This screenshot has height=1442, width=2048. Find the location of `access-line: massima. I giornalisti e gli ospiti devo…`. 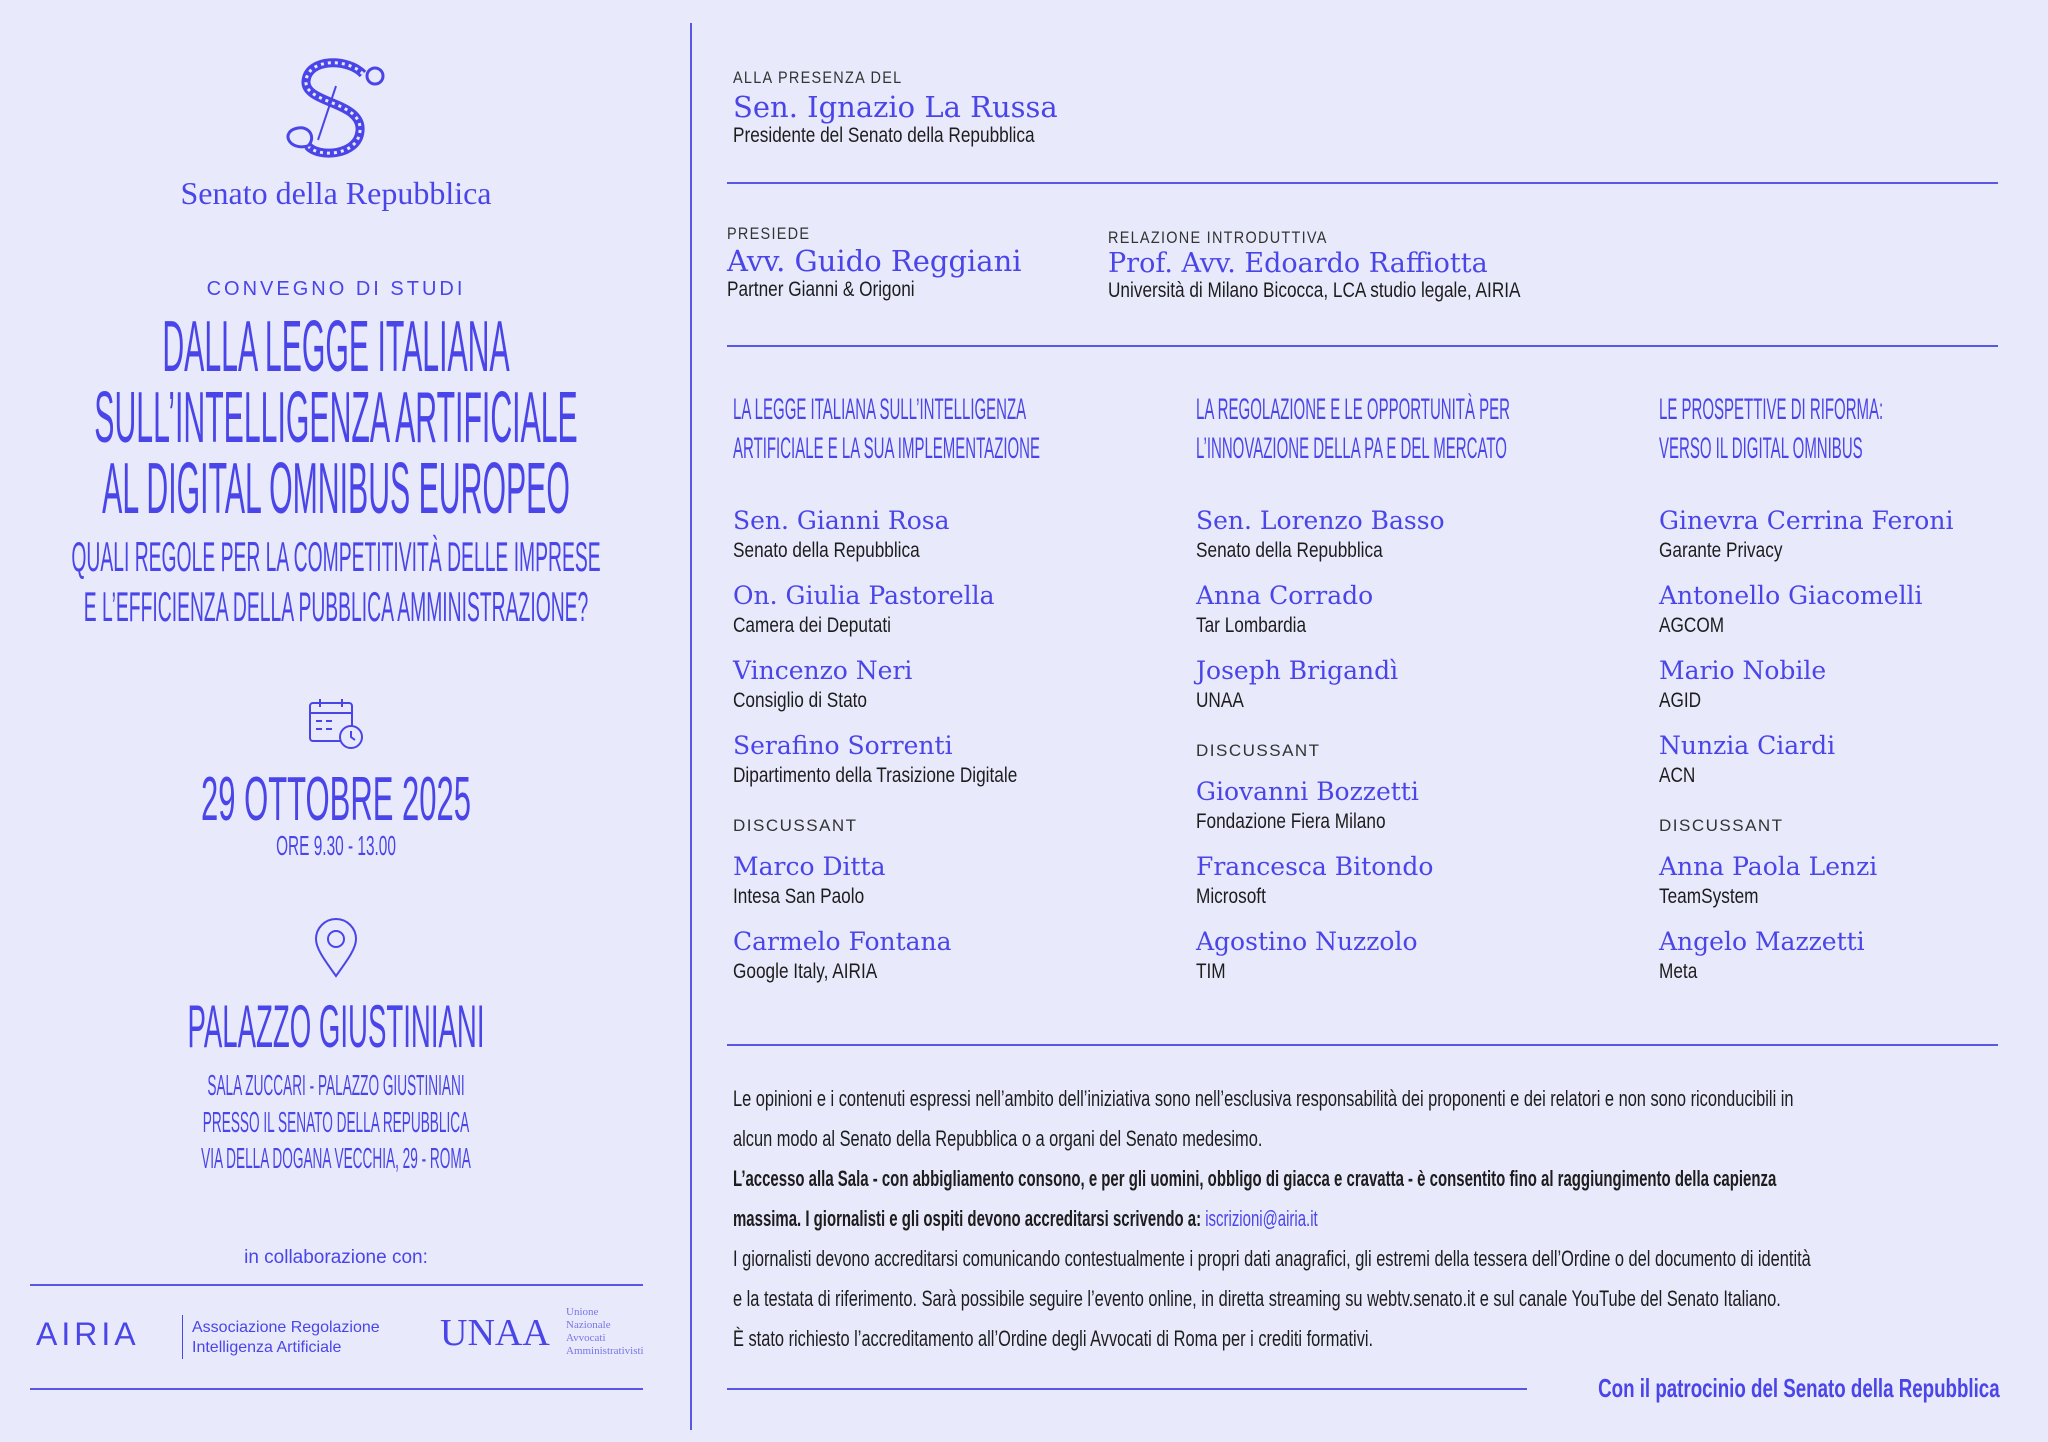

access-line: massima. I giornalisti e gli ospiti devo… is located at coordinates (1025, 1219).